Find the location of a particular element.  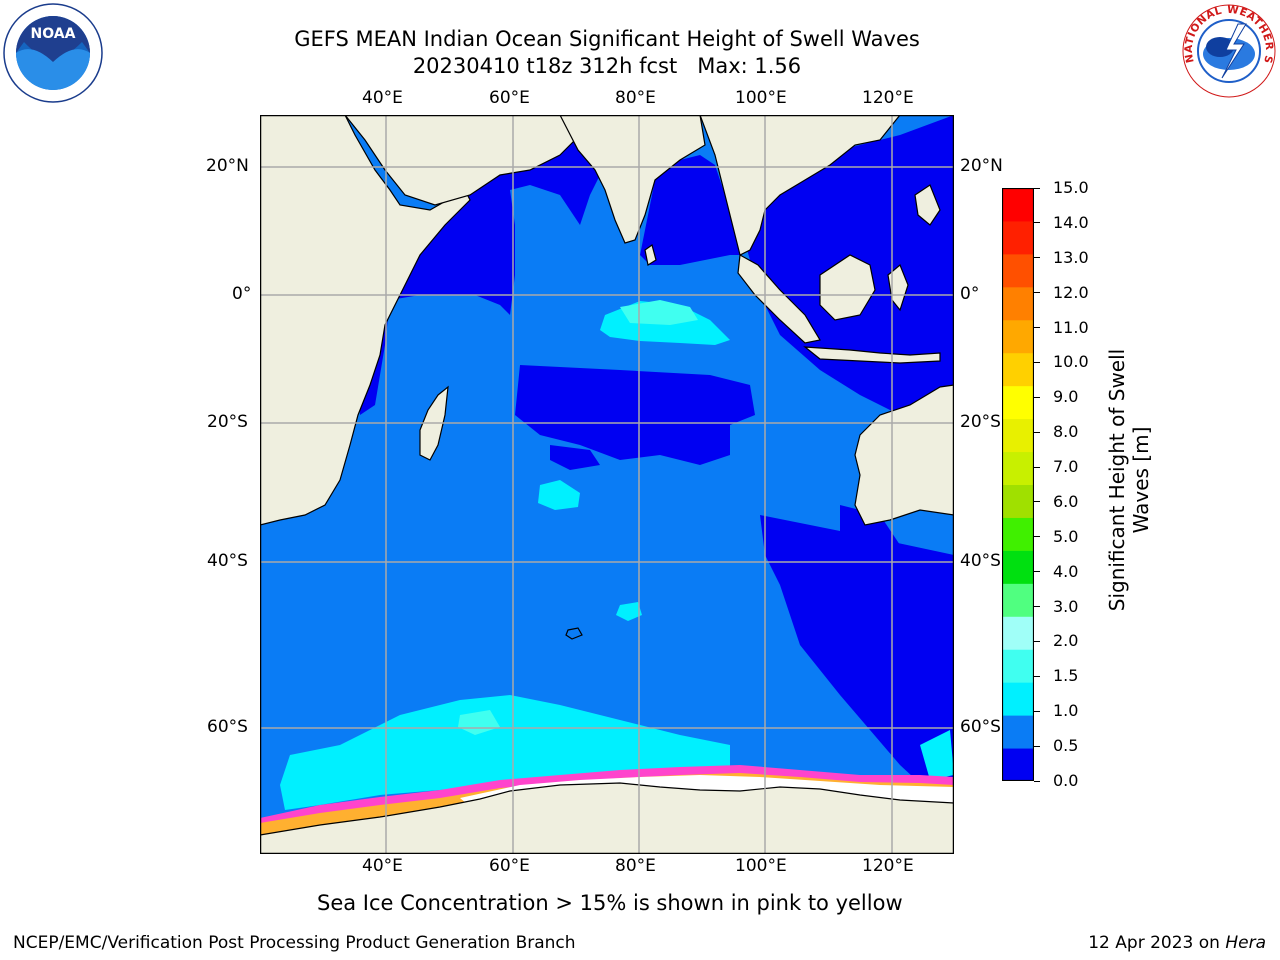

colorbar-title: Significant Height of Swell Waves [m] is located at coordinates (1129, 480).